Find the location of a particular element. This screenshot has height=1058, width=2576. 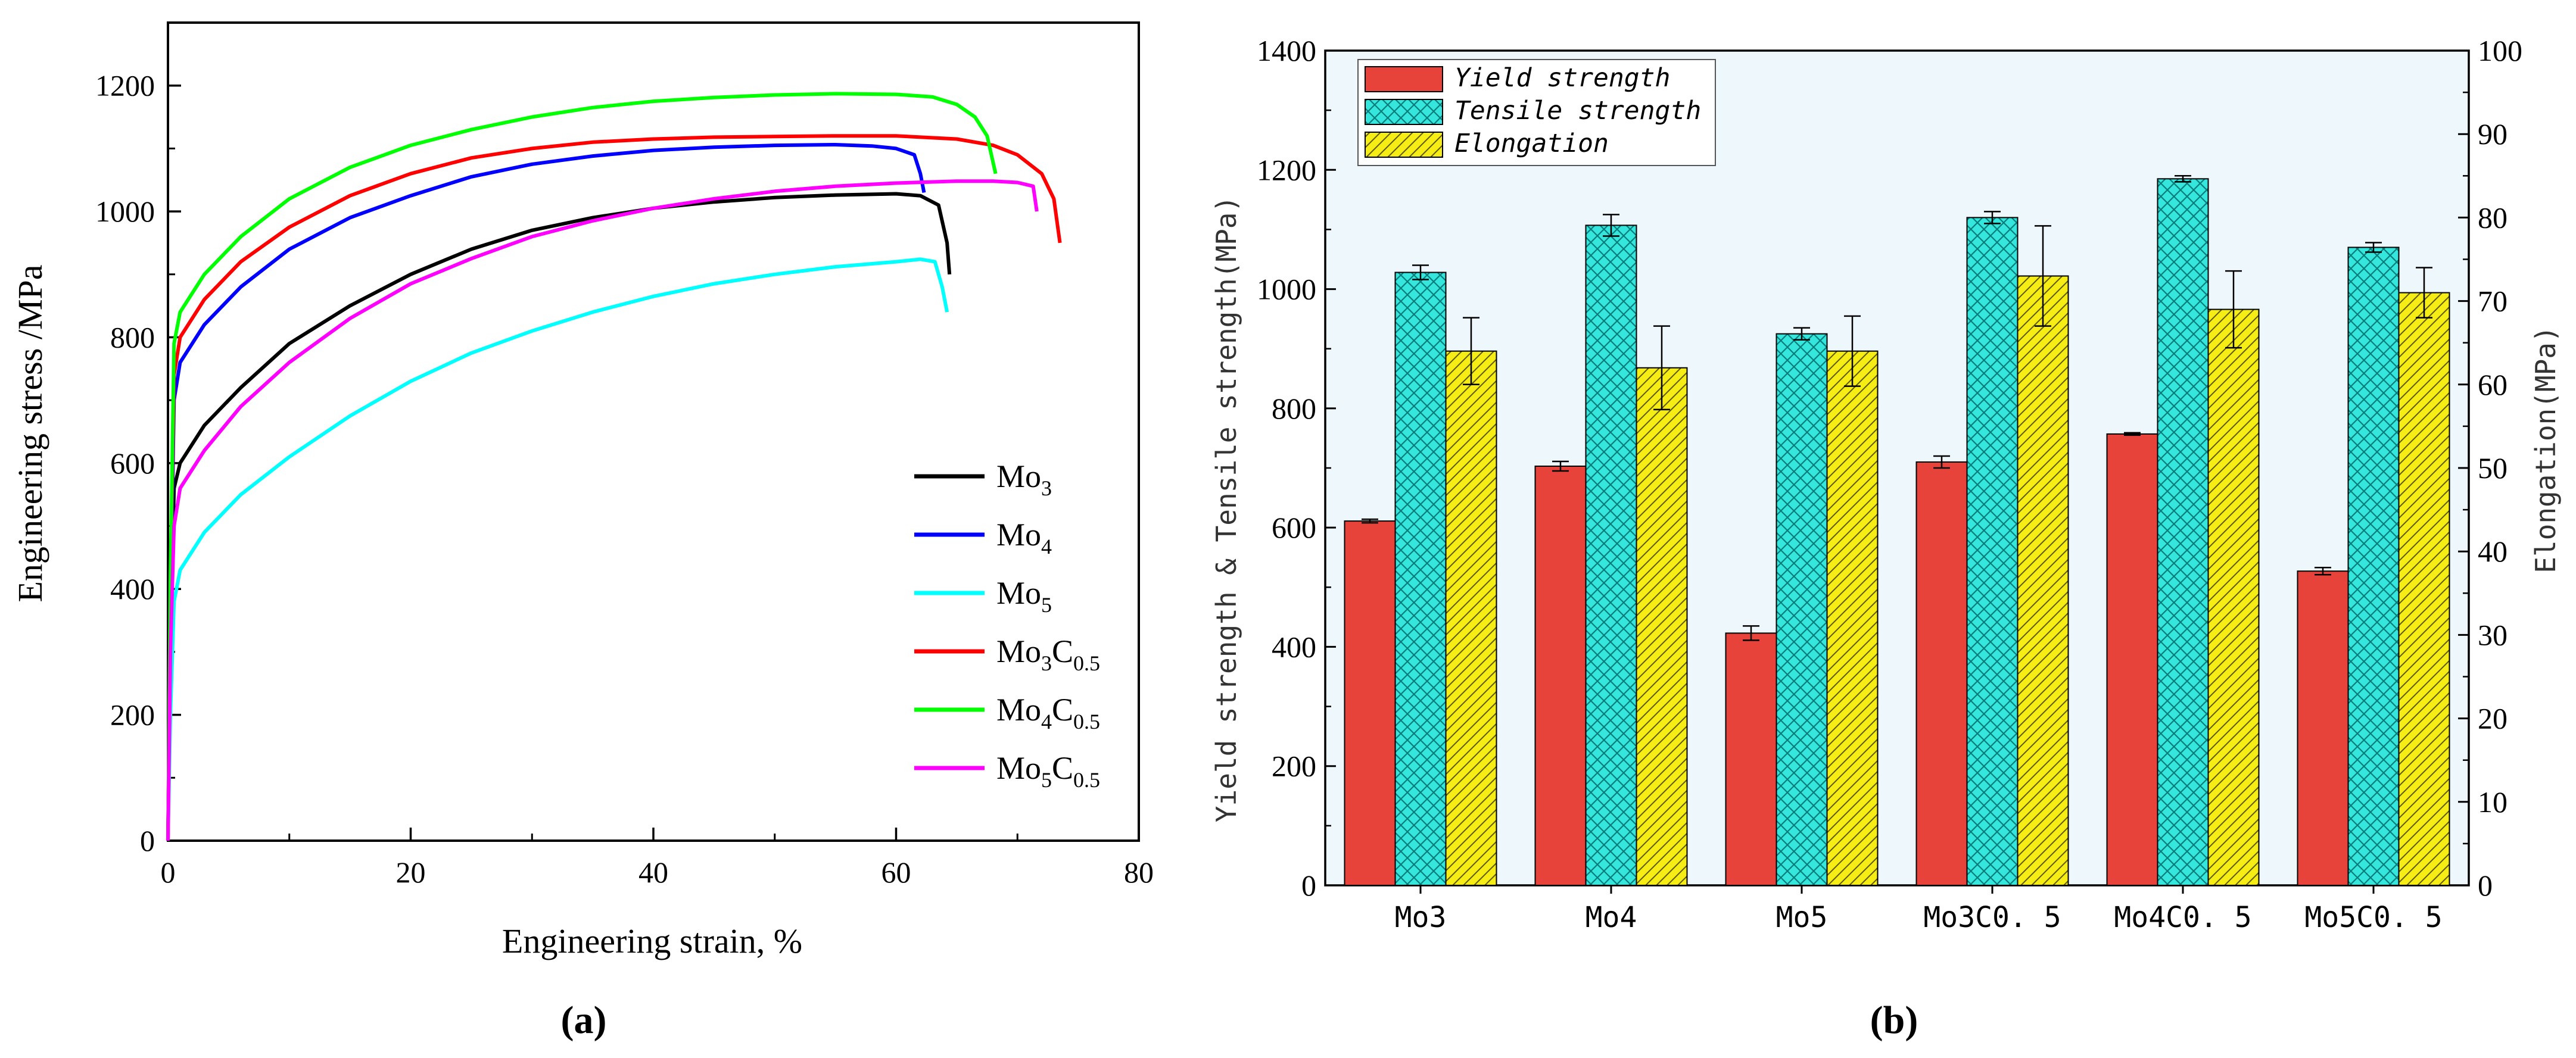

legend-label: Mo4 is located at coordinates (1024, 537).